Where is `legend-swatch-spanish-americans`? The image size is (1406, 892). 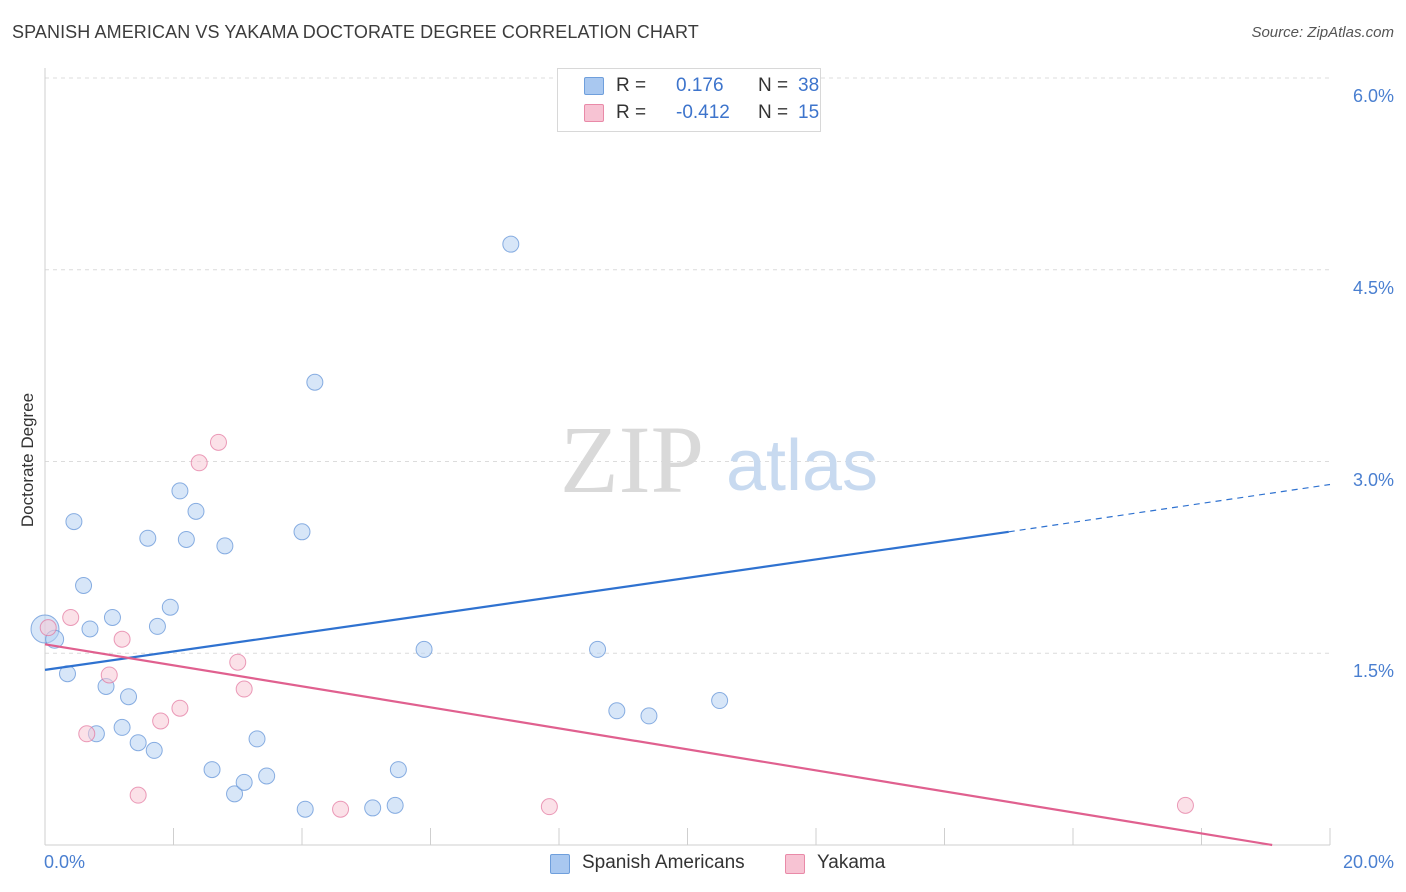 legend-swatch-spanish-americans is located at coordinates (594, 86).